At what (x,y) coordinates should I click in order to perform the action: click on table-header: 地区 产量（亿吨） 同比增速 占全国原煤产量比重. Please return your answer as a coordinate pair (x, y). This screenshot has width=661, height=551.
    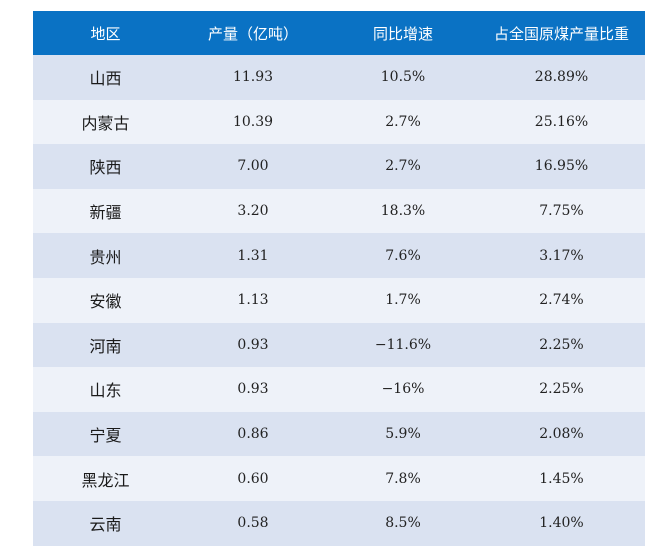
    Looking at the image, I should click on (339, 33).